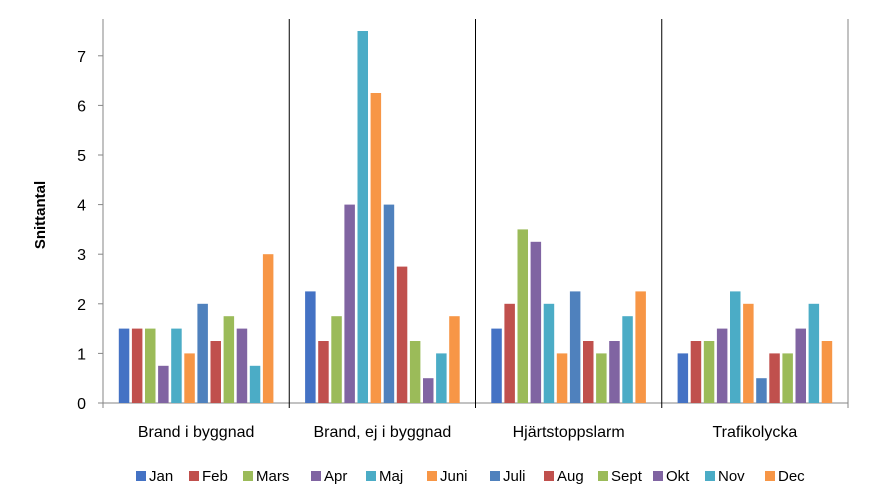 The height and width of the screenshot is (503, 870). I want to click on category-label: Hjärtstoppslarm, so click(569, 432).